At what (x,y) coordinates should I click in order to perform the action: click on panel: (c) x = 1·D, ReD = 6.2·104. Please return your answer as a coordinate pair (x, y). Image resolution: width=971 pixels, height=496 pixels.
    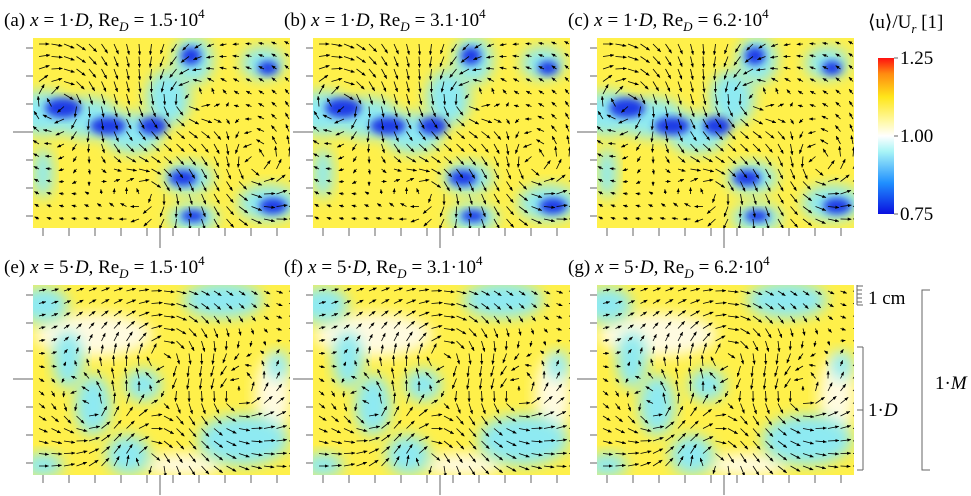
    Looking at the image, I should click on (711, 127).